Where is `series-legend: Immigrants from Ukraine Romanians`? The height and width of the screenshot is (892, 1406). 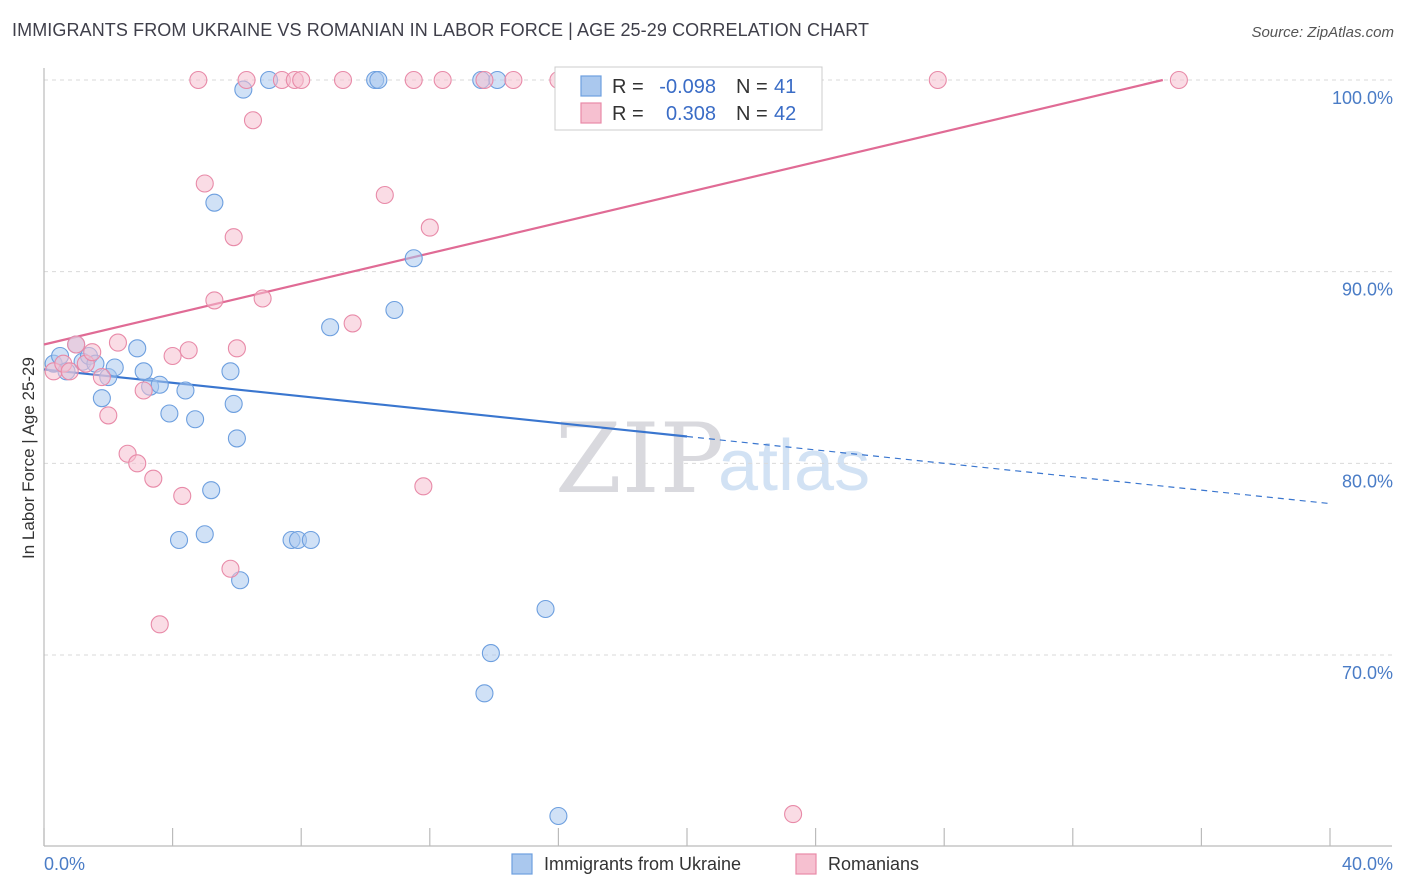
series-legend: Immigrants from Ukraine Romanians is located at coordinates (715, 864).